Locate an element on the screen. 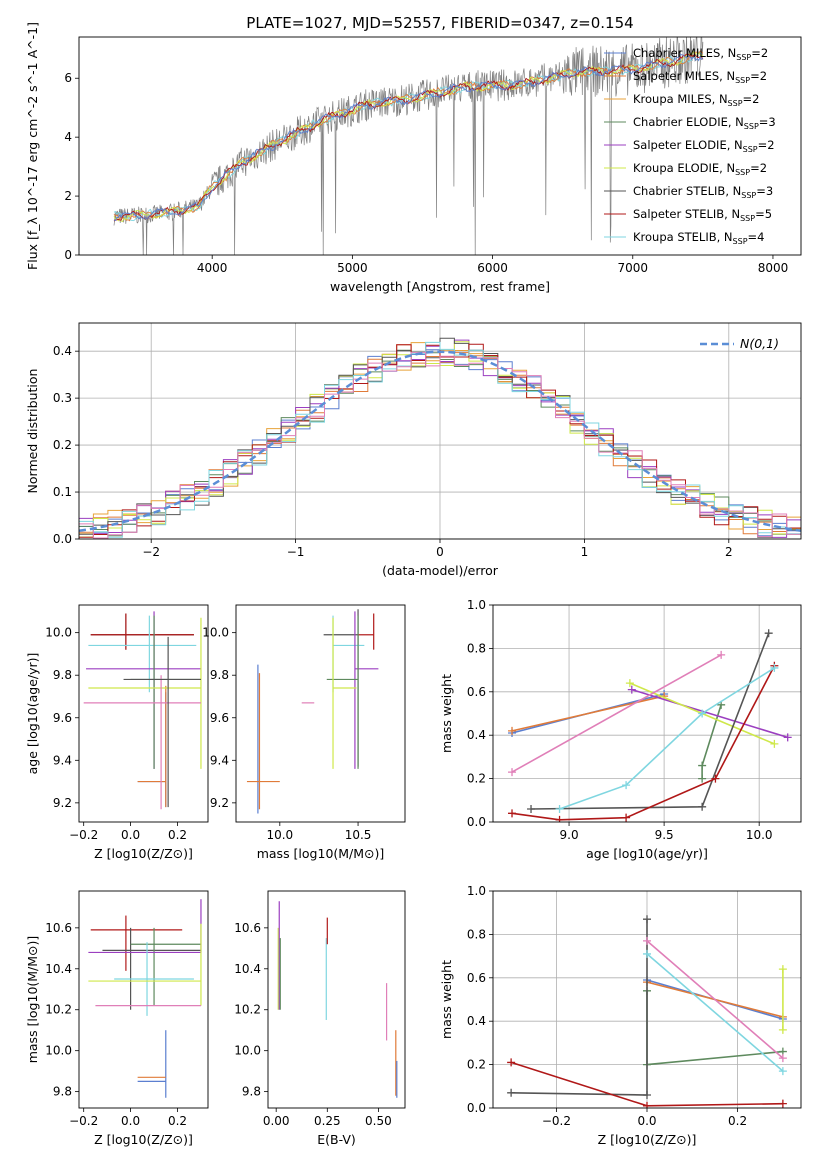  plot-area-age-weight is located at coordinates (647, 713).